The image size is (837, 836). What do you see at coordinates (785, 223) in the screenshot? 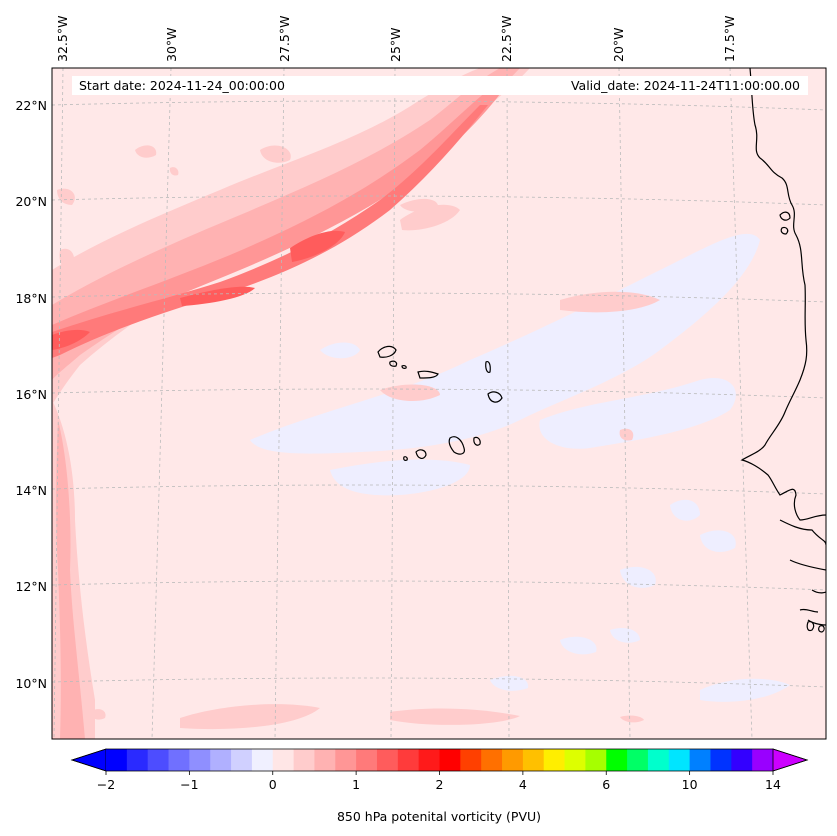
I see `canary-coast-feature` at bounding box center [785, 223].